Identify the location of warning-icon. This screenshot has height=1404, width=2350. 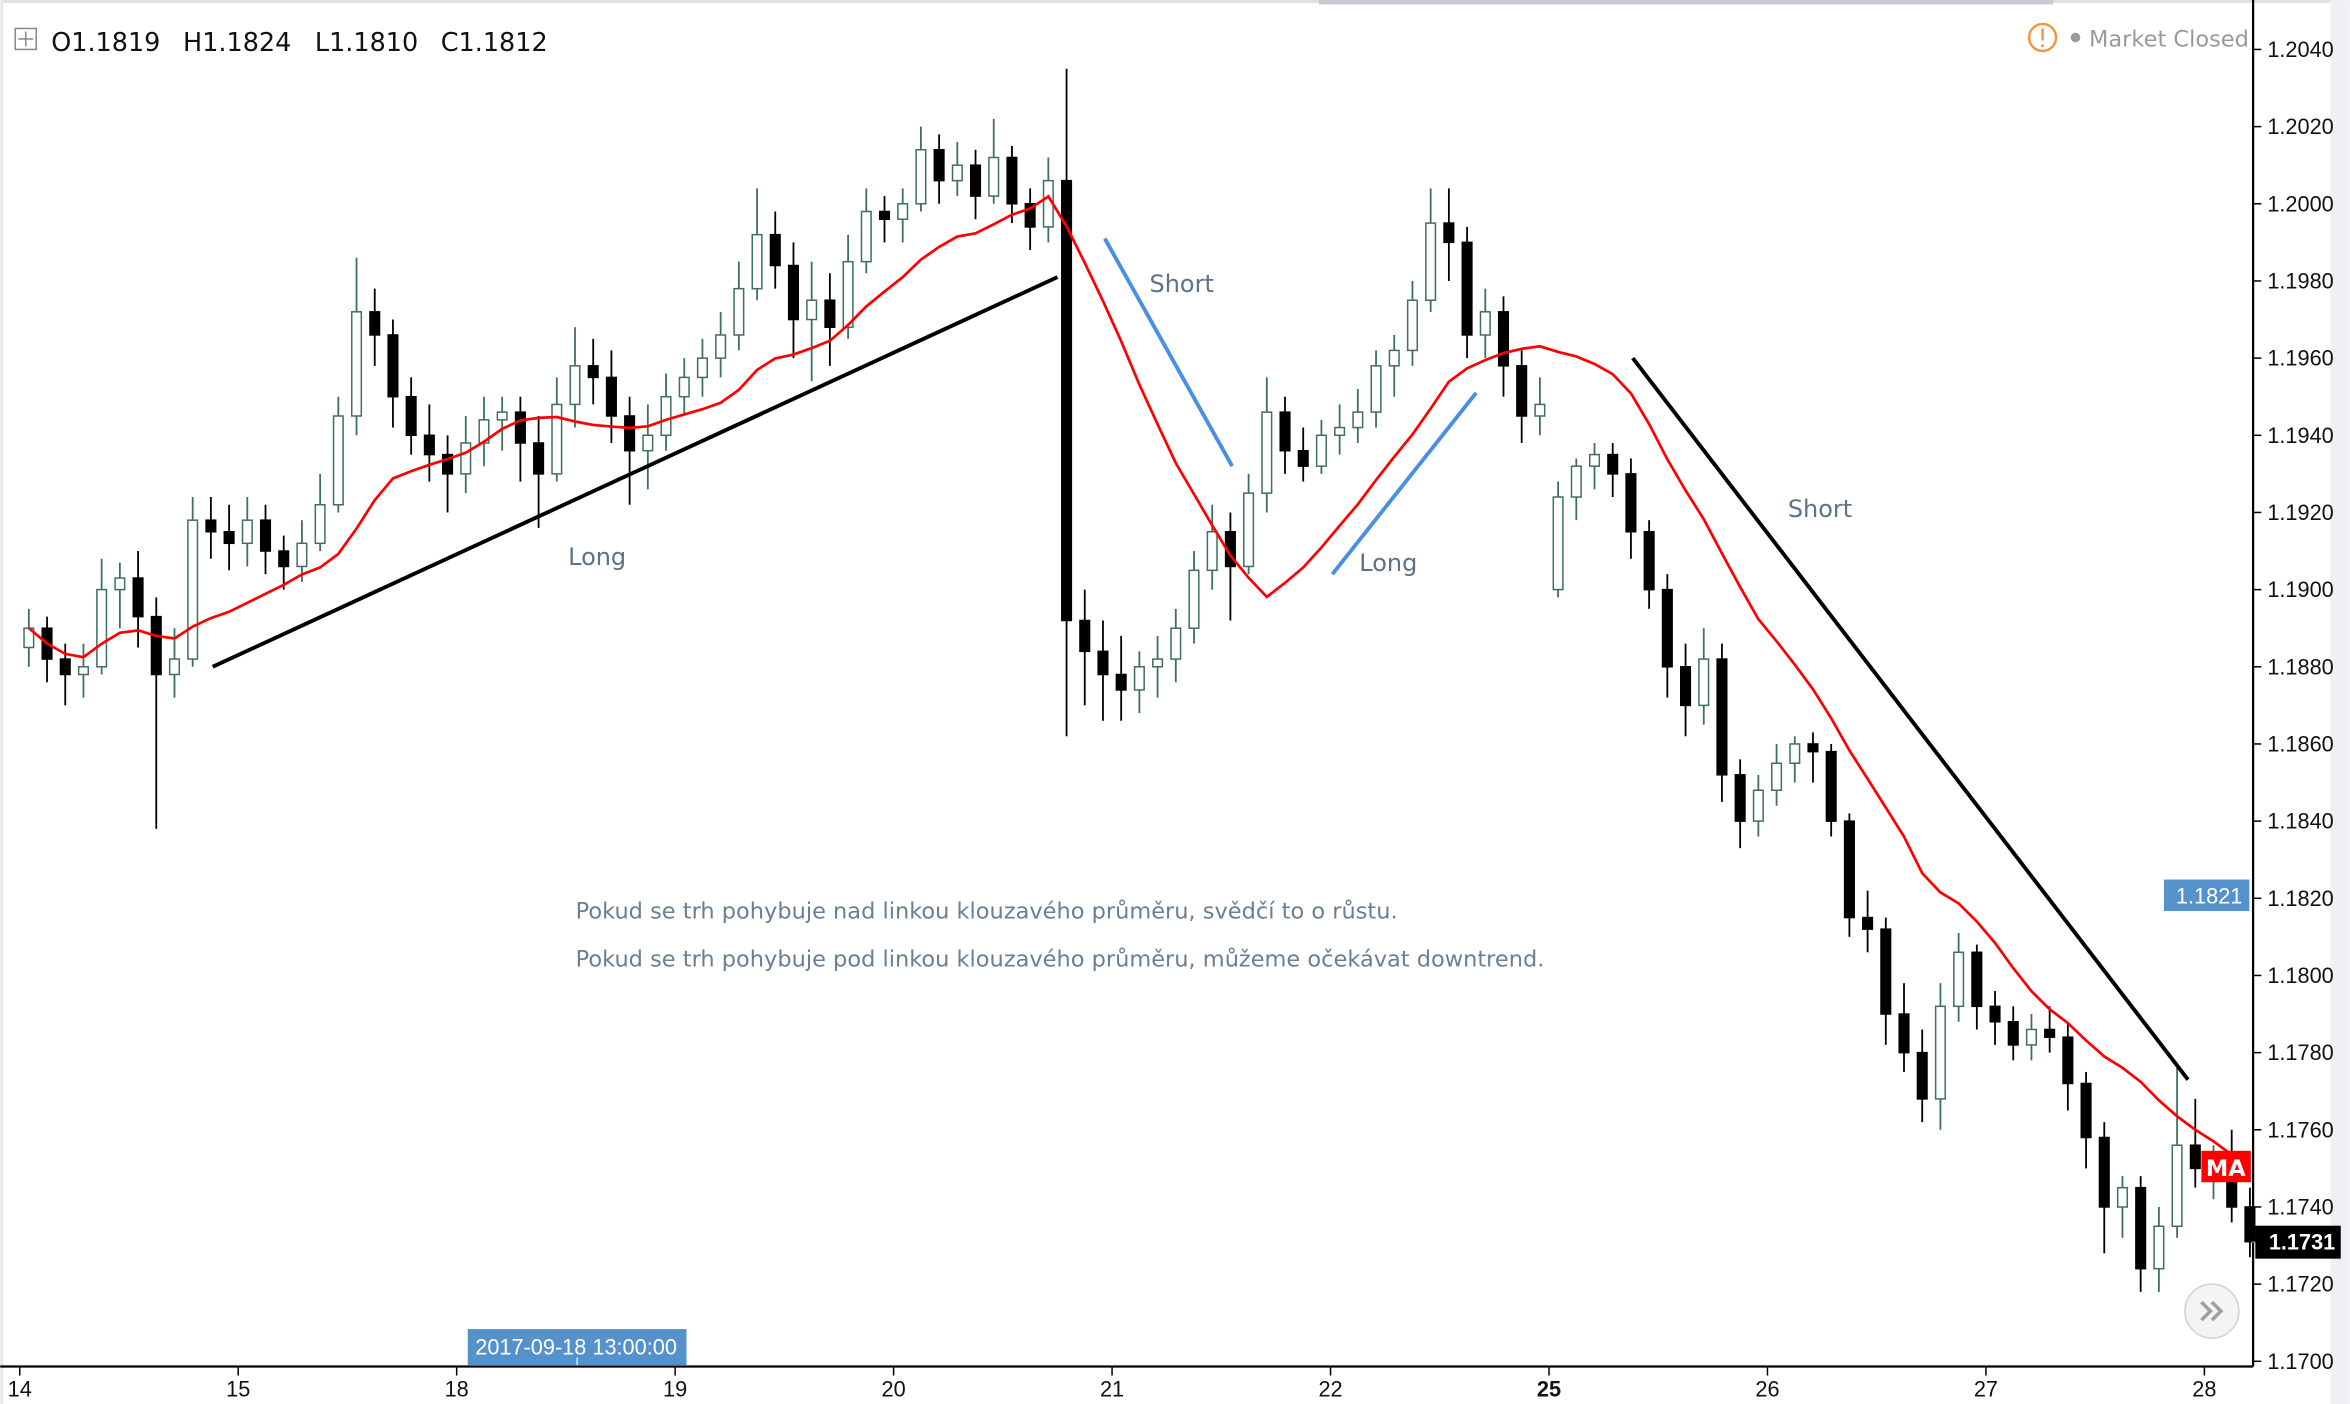
(2042, 37).